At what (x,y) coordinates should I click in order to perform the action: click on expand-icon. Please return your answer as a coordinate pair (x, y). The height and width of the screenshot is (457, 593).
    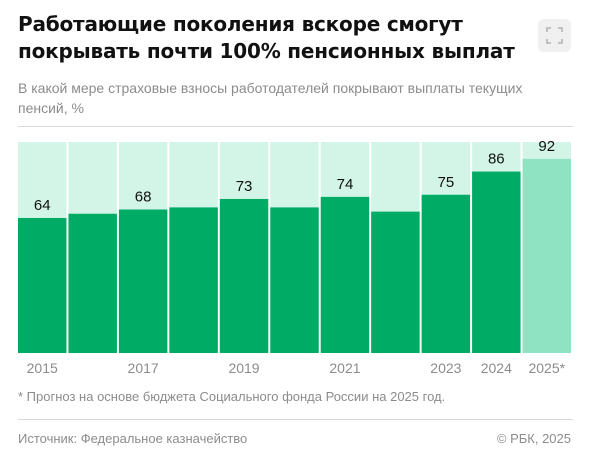
    Looking at the image, I should click on (554, 35).